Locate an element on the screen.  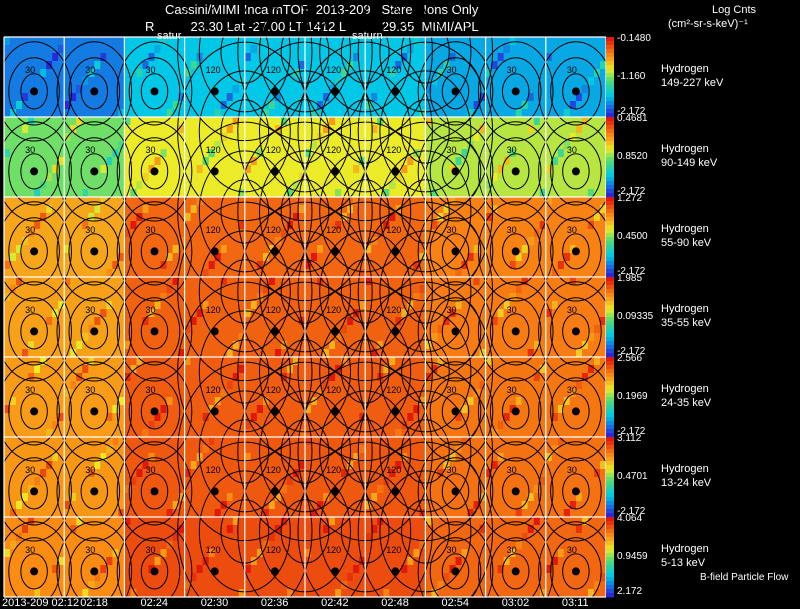
colorbar-mid-tick: 0.09335 is located at coordinates (635, 316).